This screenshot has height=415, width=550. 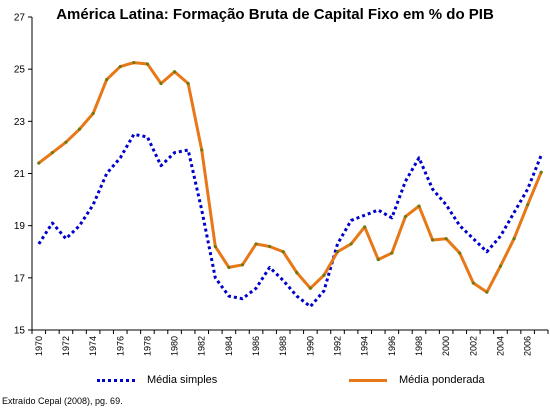 I want to click on legend-item-simple: Média simples, so click(x=157, y=380).